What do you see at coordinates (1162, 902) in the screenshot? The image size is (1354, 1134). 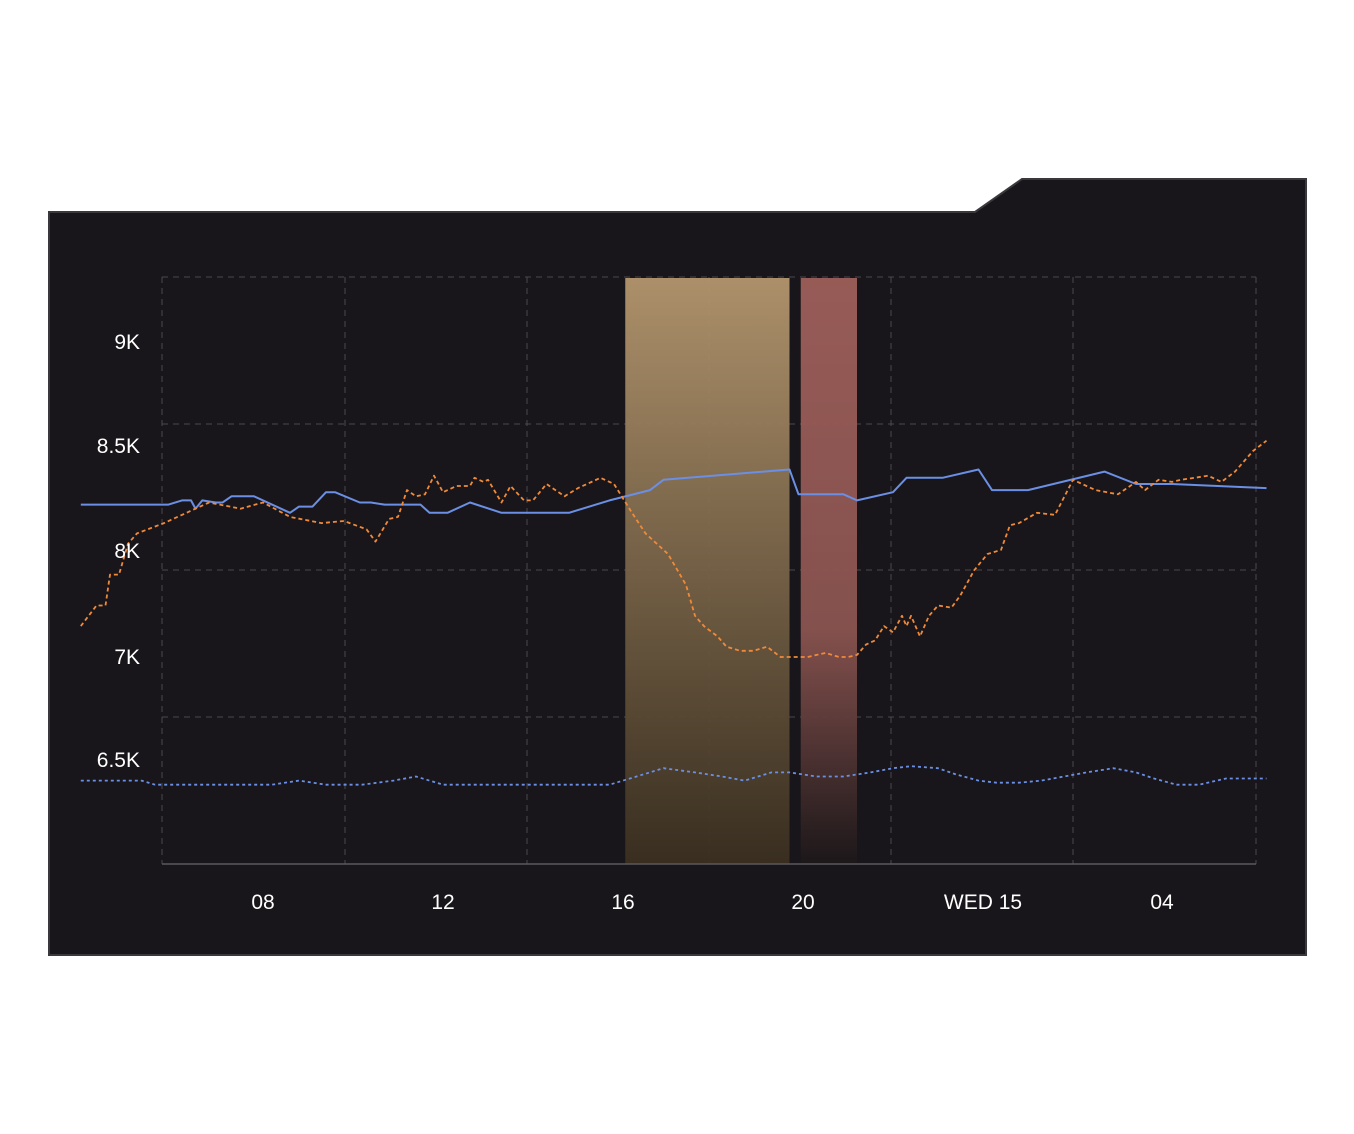 I see `x-tick-label: 04` at bounding box center [1162, 902].